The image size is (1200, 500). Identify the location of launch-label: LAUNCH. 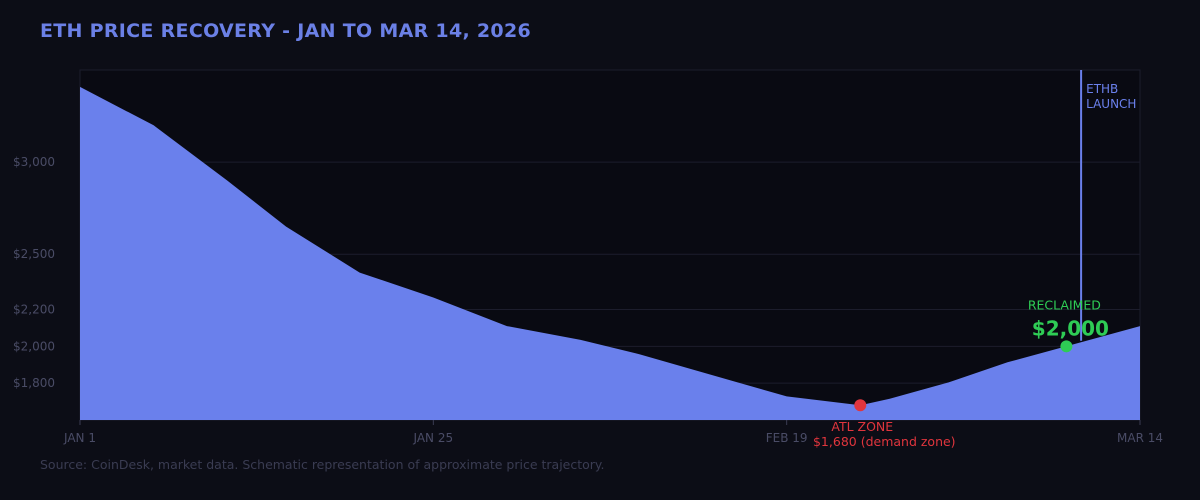
(1111, 104).